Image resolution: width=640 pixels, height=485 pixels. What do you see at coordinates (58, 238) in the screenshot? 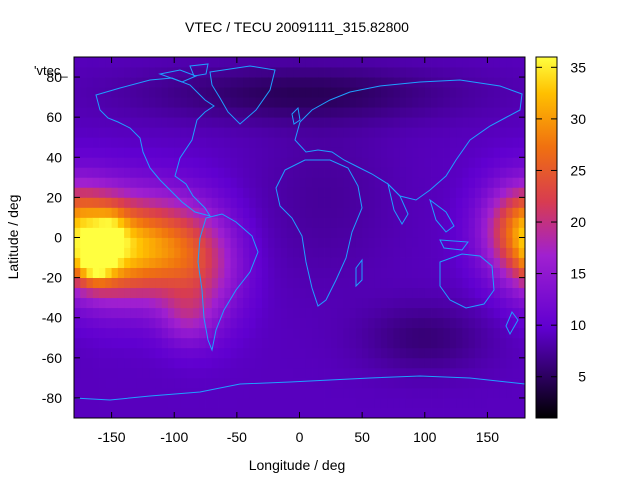
I see `y-tick-label: 0` at bounding box center [58, 238].